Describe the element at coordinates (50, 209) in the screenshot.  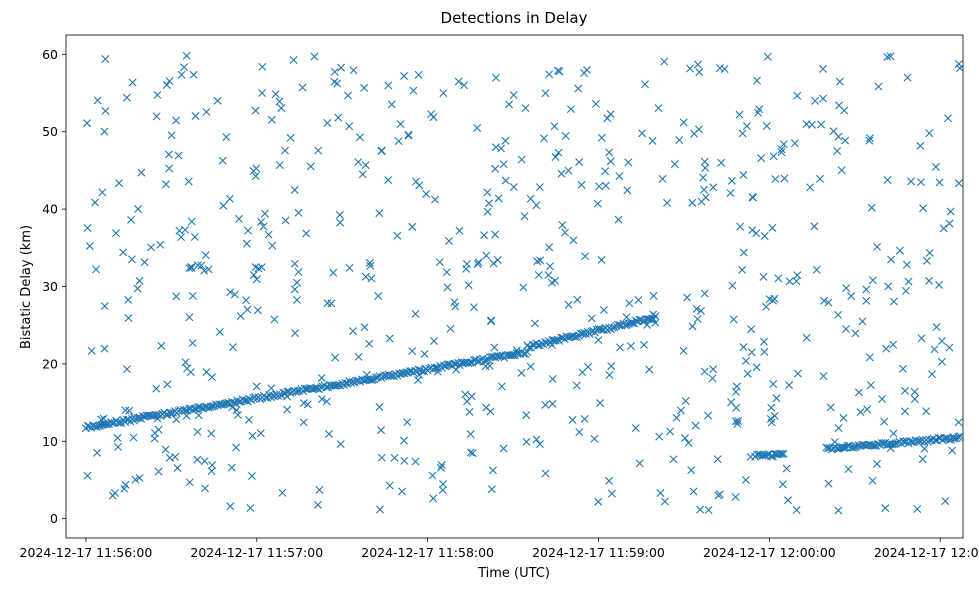
I see `y-tick-label: 40` at that location.